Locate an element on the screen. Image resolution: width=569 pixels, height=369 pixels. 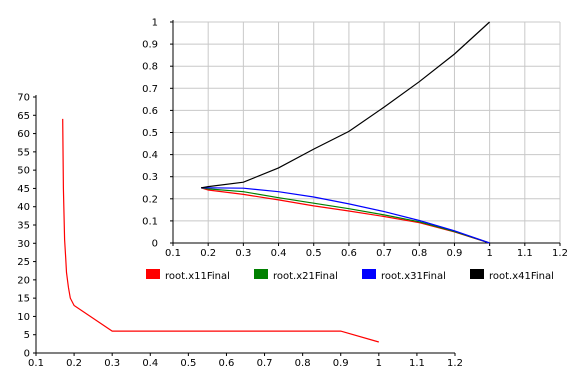
legend-label-1: root.x11Final is located at coordinates (197, 276).